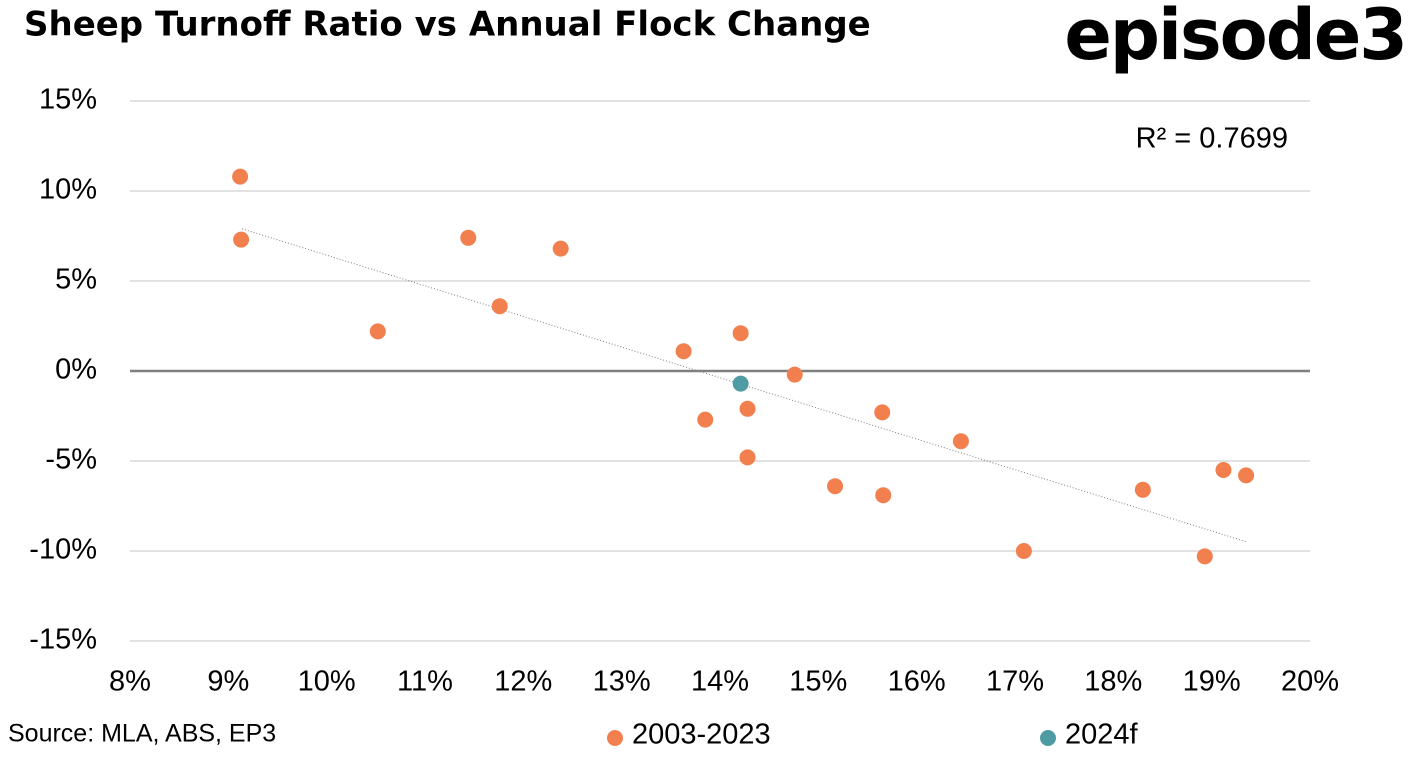 Image resolution: width=1426 pixels, height=766 pixels. What do you see at coordinates (68, 100) in the screenshot?
I see `y-tick-label: 15%` at bounding box center [68, 100].